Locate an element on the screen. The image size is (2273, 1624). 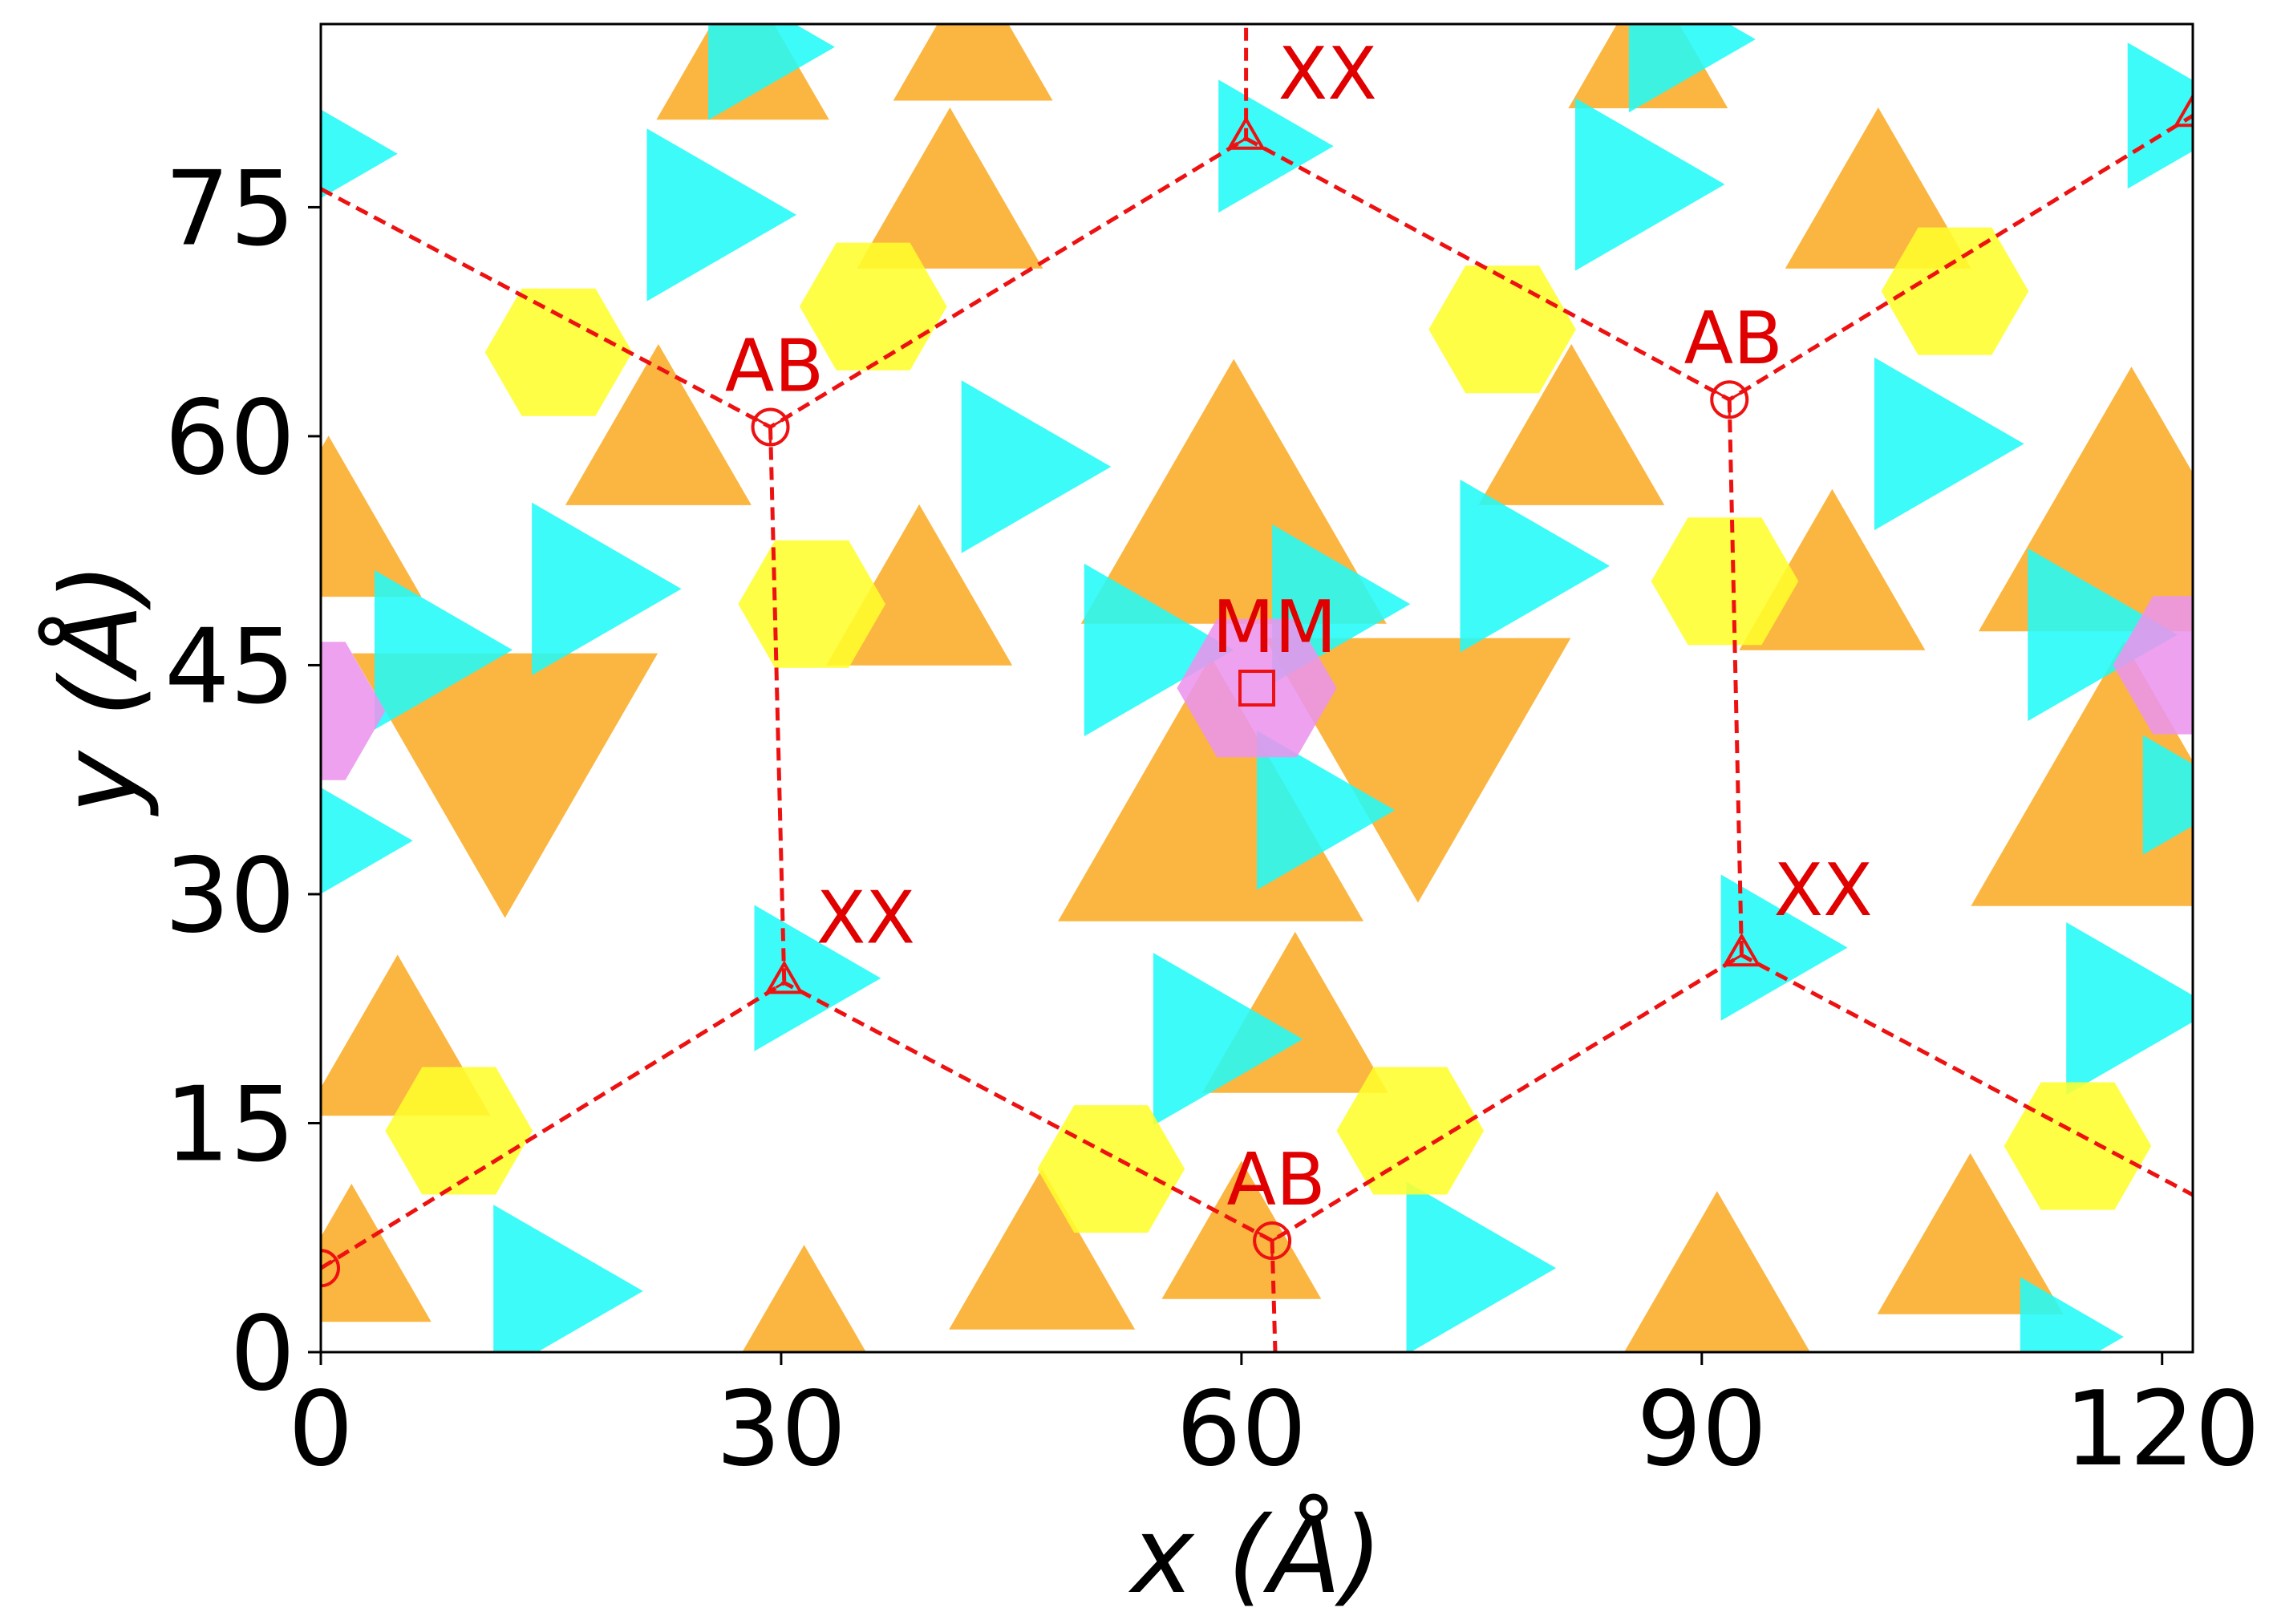
x-tick-label: 30 is located at coordinates (780, 1429).